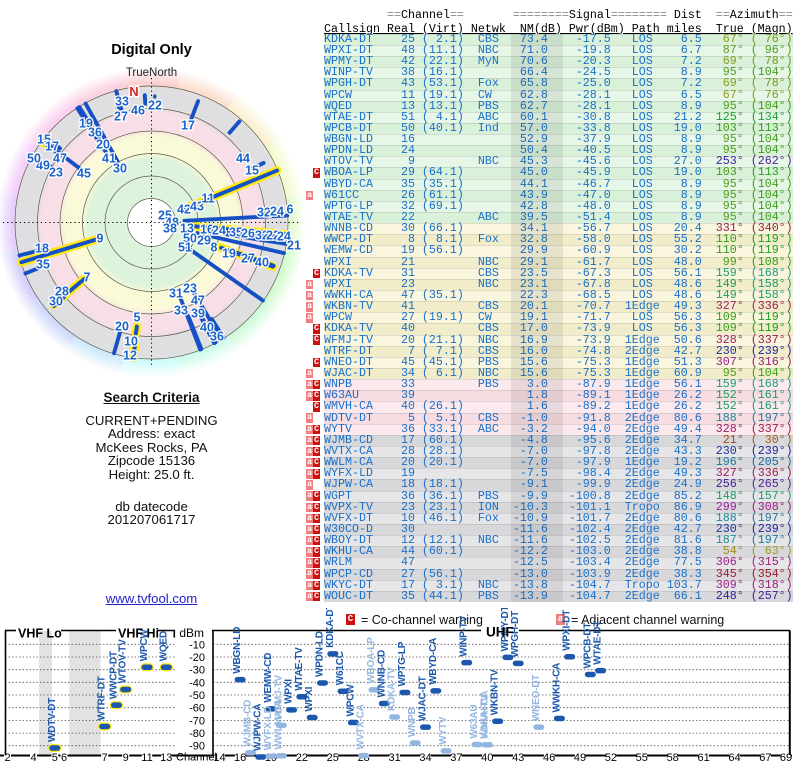  What do you see at coordinates (464, 635) in the screenshot?
I see `svg-text: WINP-TV` at bounding box center [464, 635].